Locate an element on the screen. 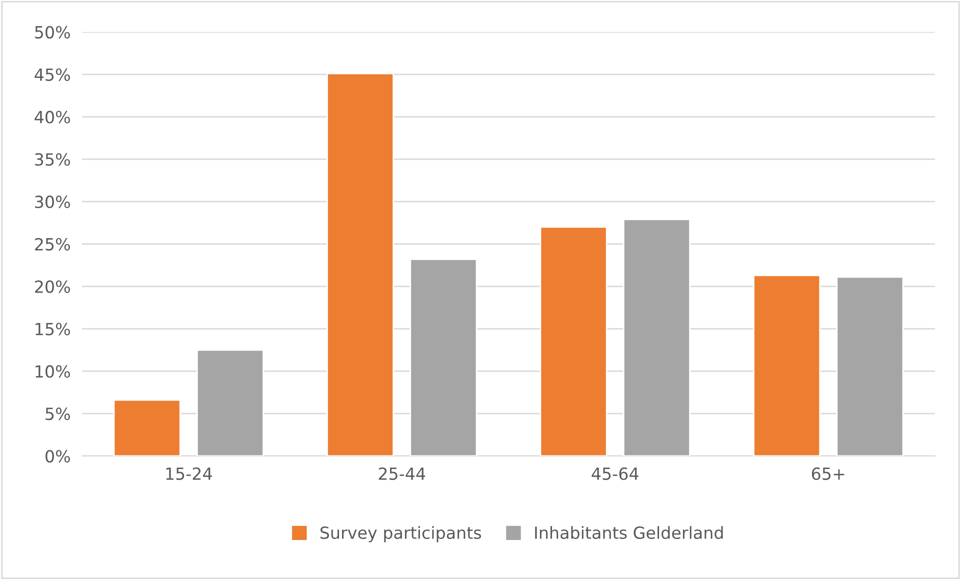 This screenshot has width=961, height=580. y-tick-label: 15% is located at coordinates (53, 329).